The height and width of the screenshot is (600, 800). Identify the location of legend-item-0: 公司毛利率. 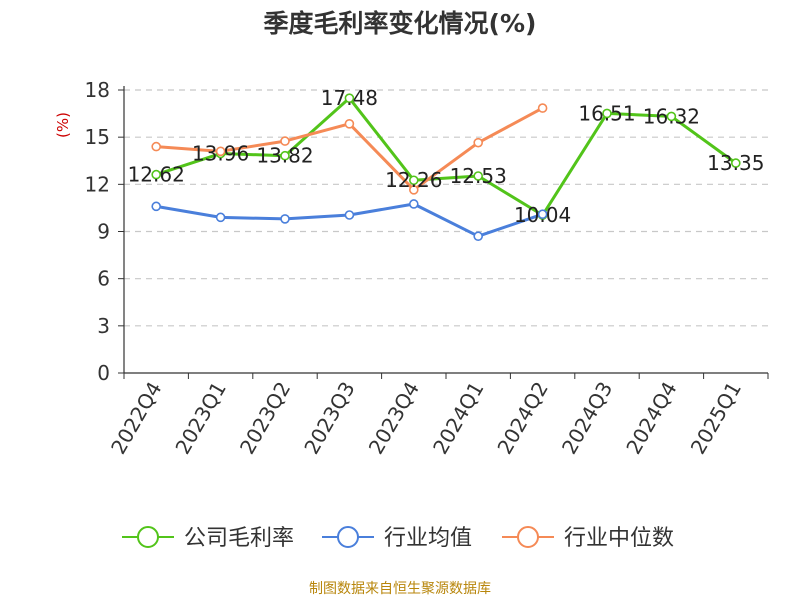
(208, 538).